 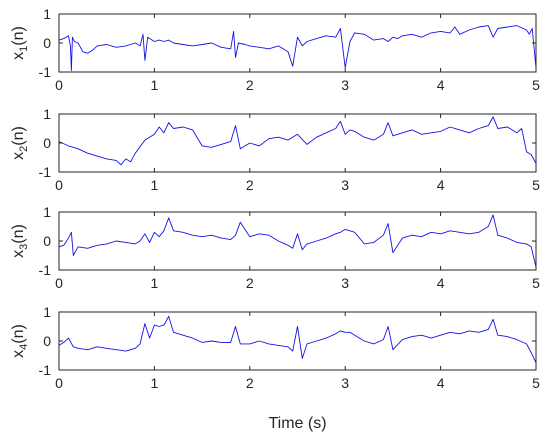 I want to click on y-axis-label: x1(n), so click(x=20, y=43).